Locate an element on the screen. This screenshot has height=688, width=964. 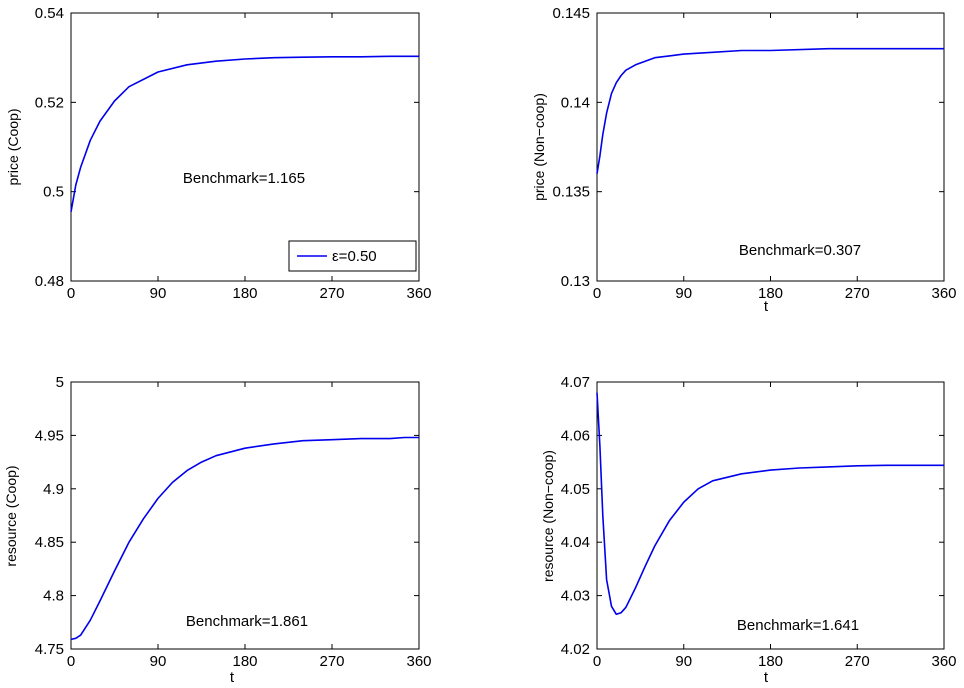
benchmark-annotation: Benchmark=1.641 is located at coordinates (798, 625).